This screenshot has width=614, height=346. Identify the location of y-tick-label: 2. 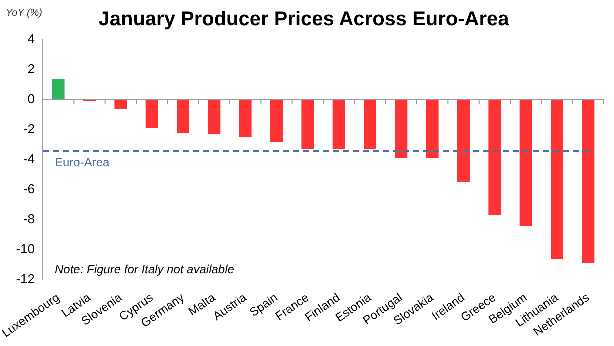
(31, 69).